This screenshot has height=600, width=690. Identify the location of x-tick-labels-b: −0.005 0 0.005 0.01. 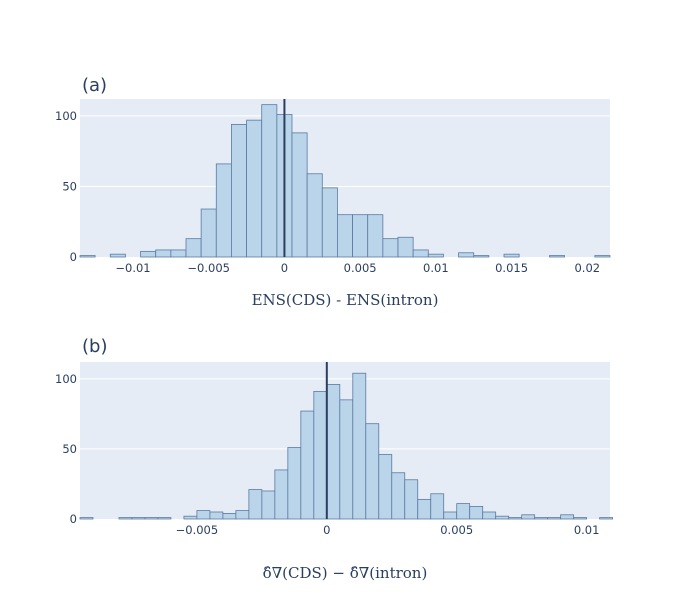
(388, 530).